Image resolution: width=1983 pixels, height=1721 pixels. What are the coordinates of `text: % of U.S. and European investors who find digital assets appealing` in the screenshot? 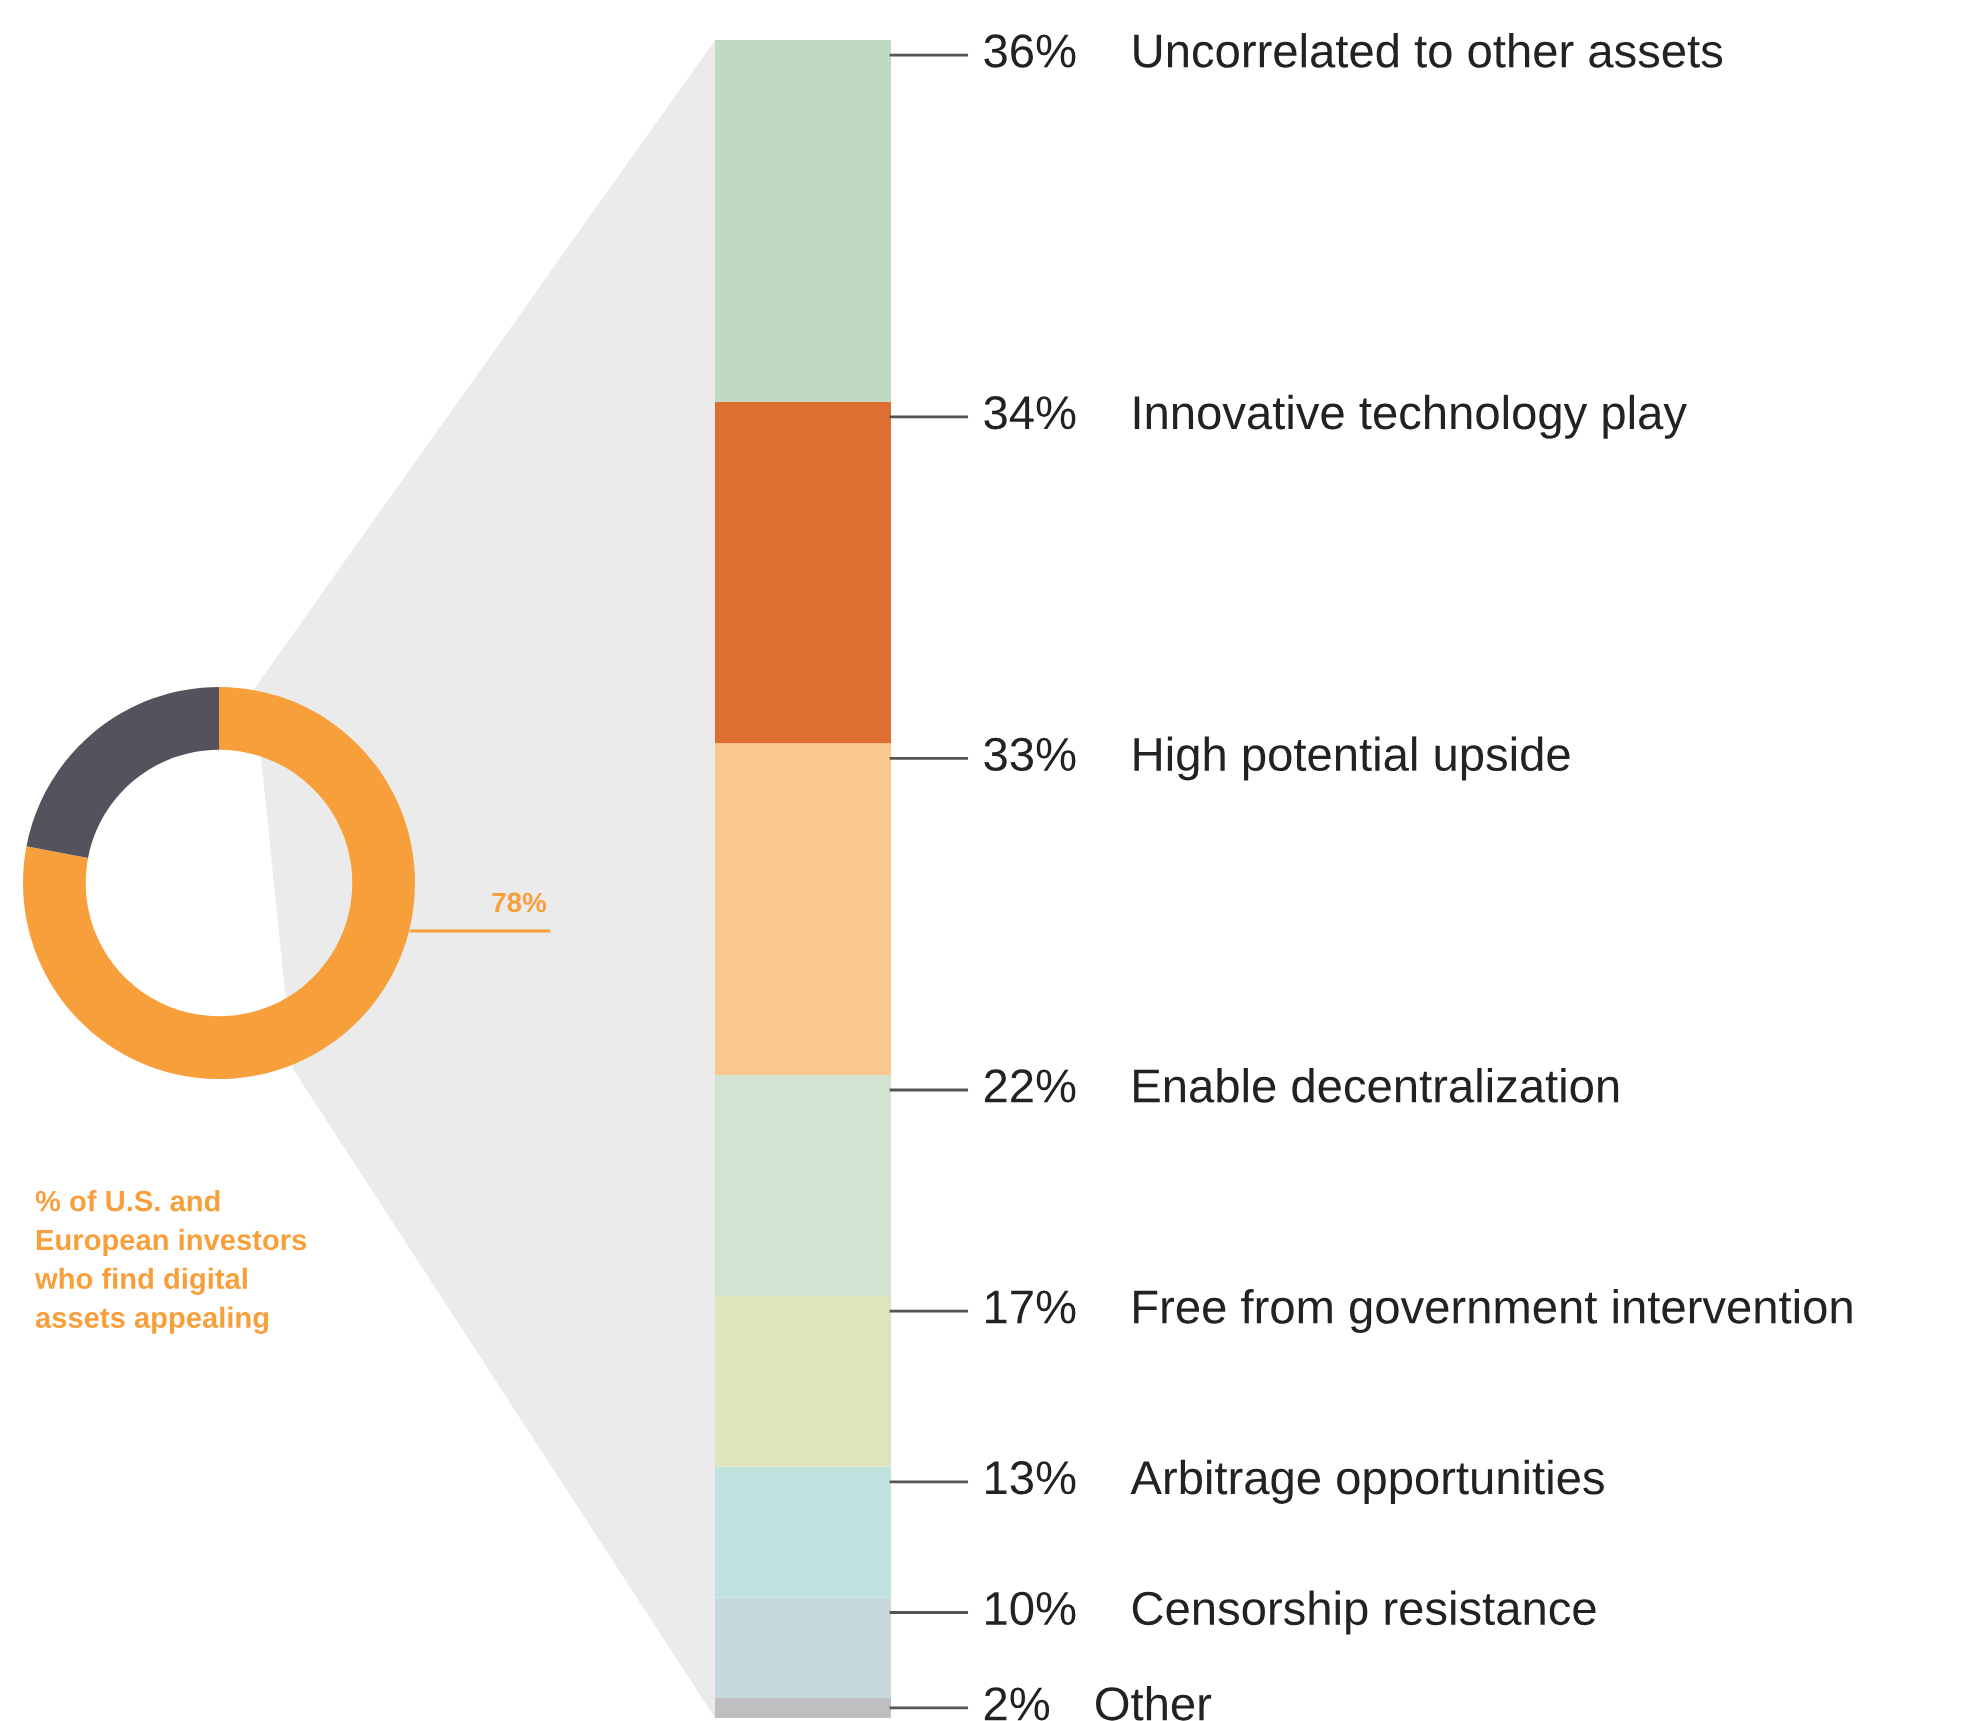 It's located at (170, 1262).